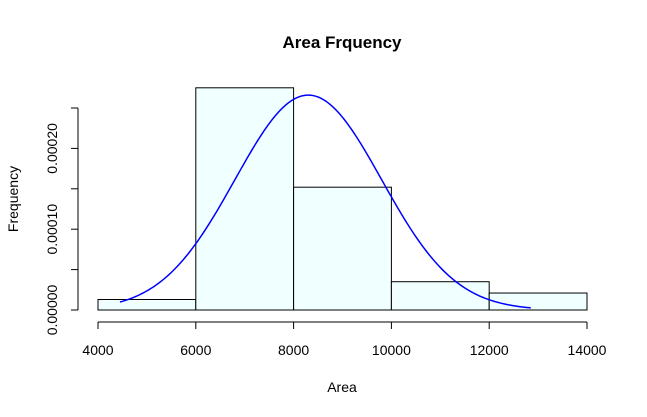 The image size is (647, 417). I want to click on x-axis-label: Area, so click(342, 387).